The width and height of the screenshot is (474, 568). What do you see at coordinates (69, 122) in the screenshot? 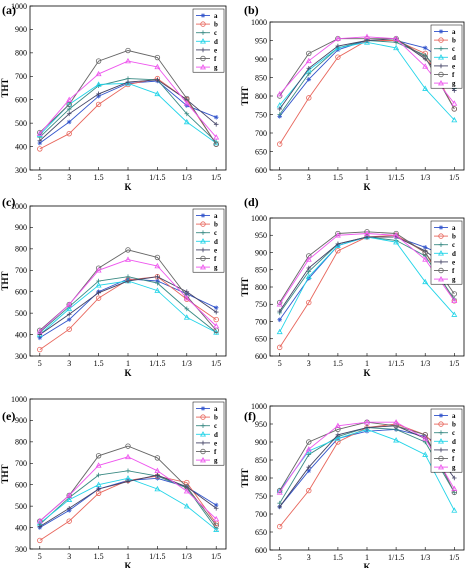
I see `panel-0-series-a-point` at bounding box center [69, 122].